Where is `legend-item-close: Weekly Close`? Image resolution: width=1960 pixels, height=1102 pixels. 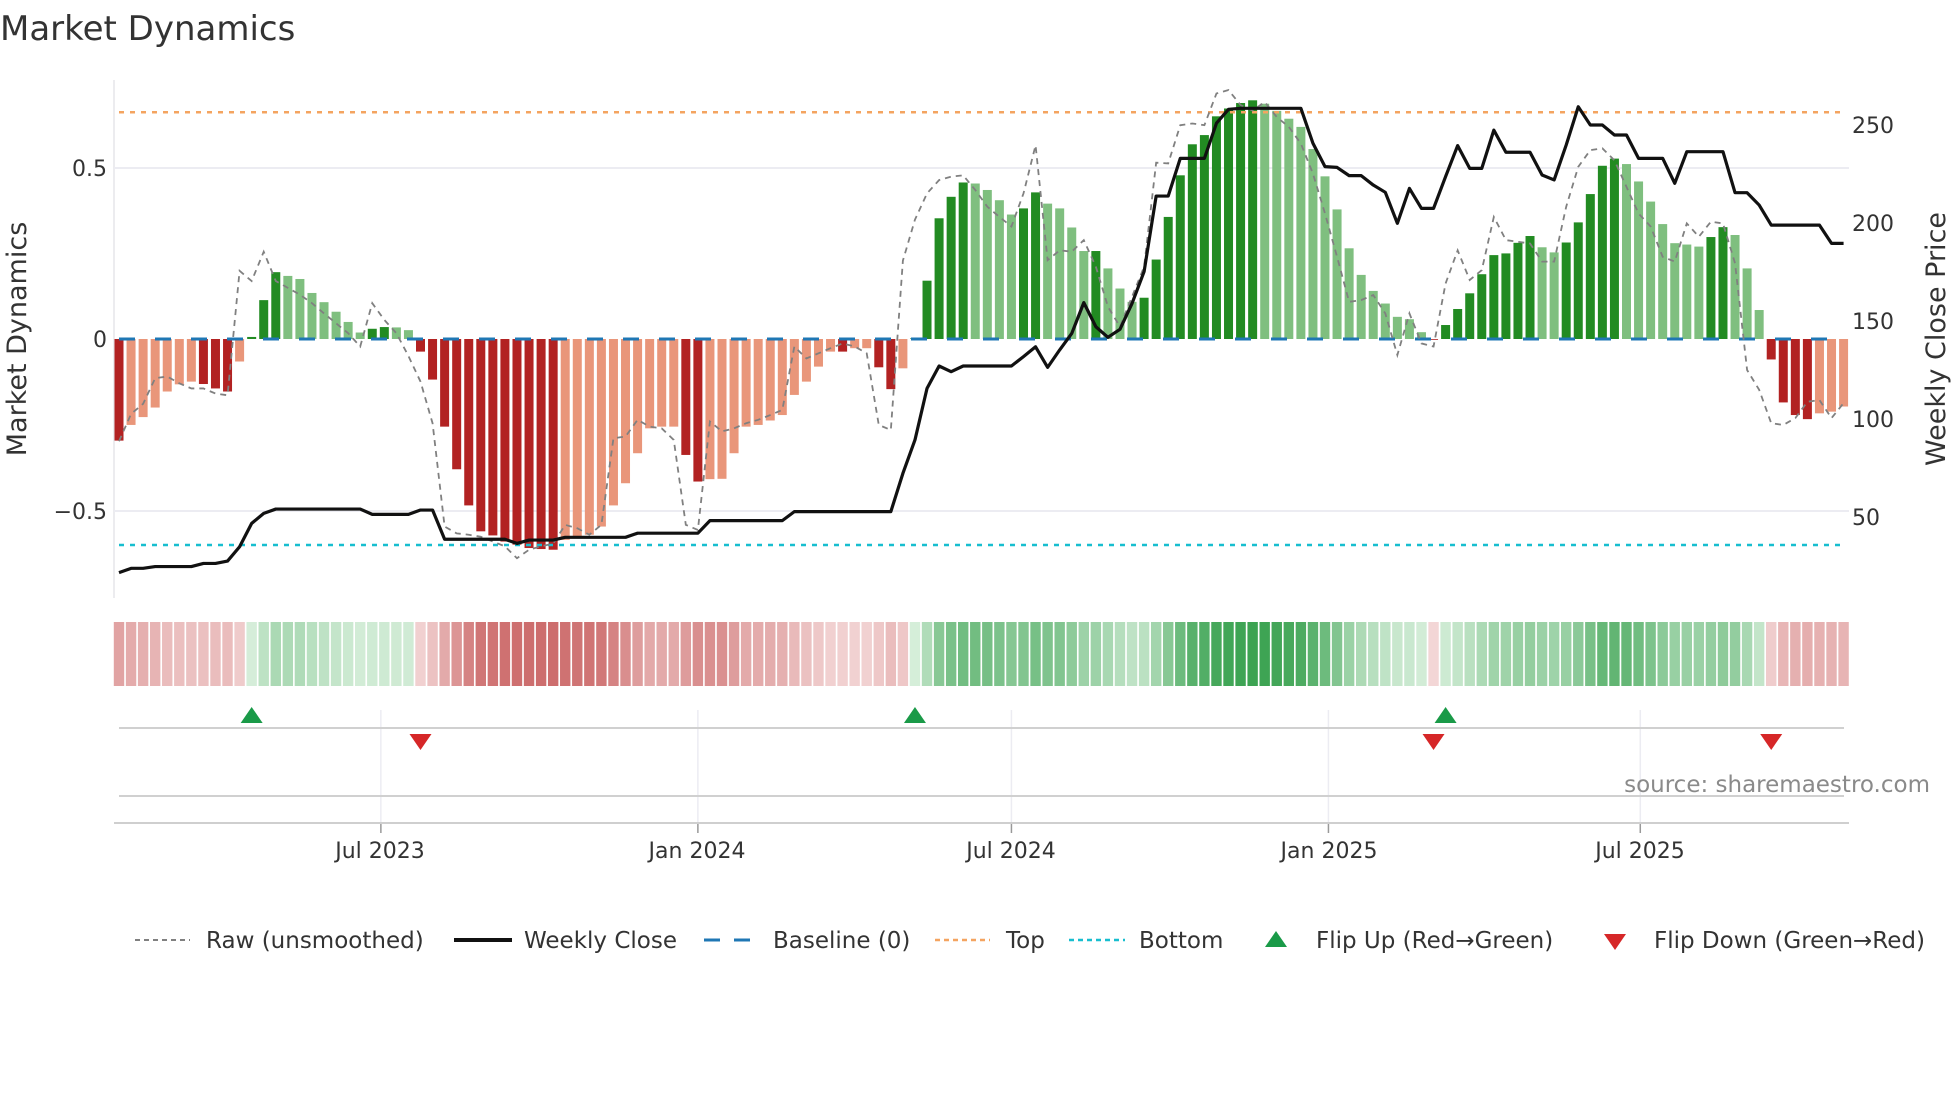 legend-item-close: Weekly Close is located at coordinates (565, 941).